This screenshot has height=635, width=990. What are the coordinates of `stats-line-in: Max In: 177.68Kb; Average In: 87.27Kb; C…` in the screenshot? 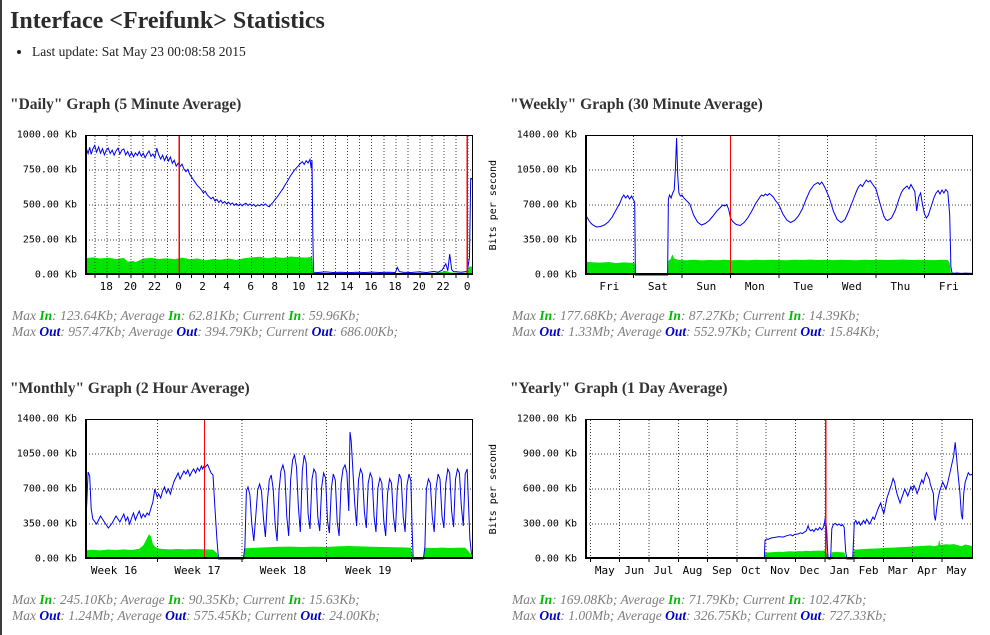 It's located at (751, 316).